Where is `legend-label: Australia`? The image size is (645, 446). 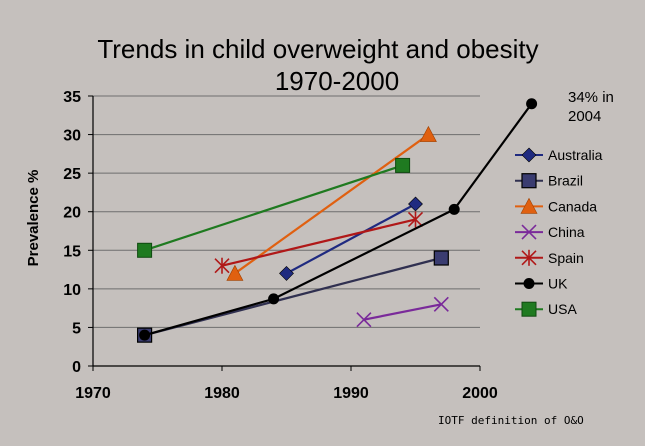 legend-label: Australia is located at coordinates (575, 155).